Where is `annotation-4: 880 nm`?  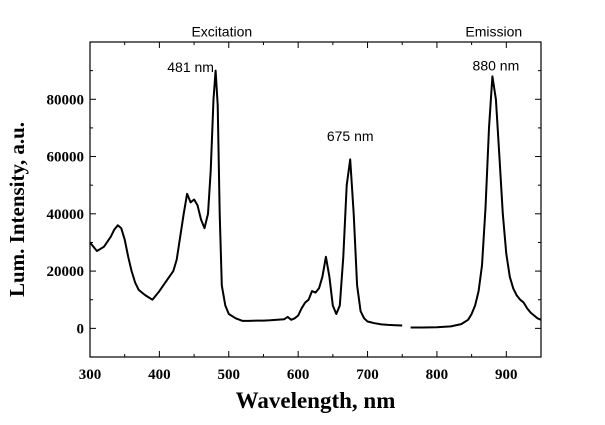
annotation-4: 880 nm is located at coordinates (496, 66).